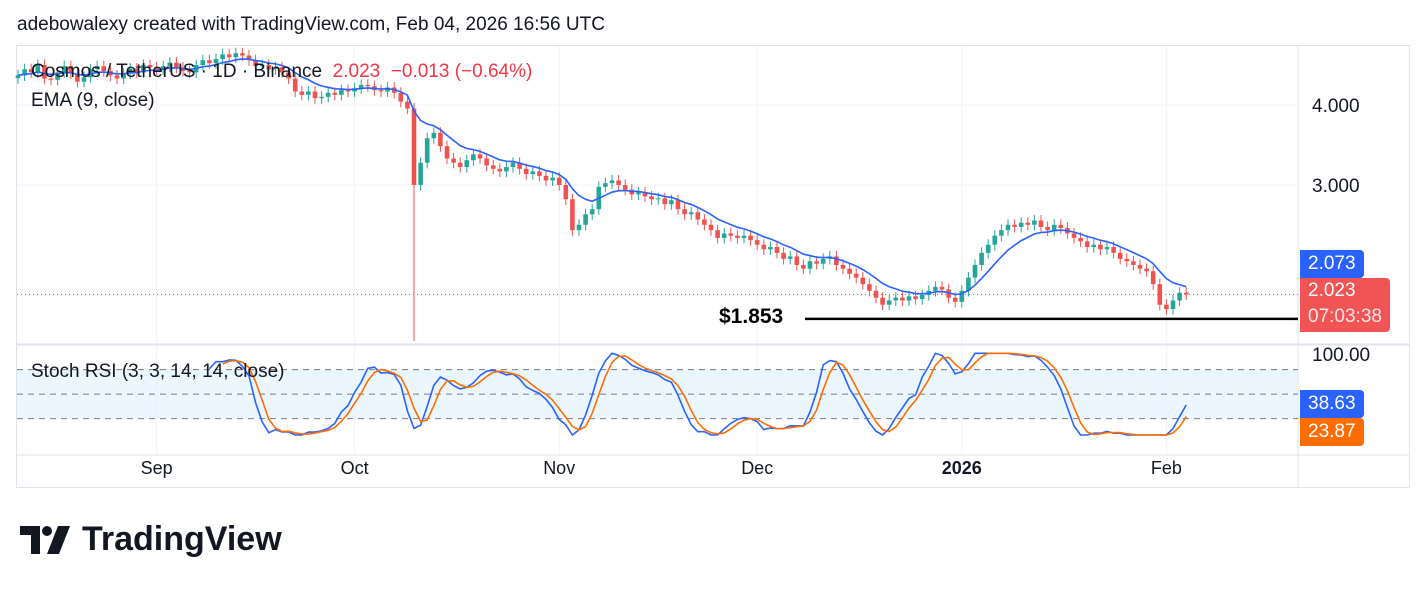 This screenshot has height=591, width=1428. I want to click on time-axis-label: Feb, so click(1166, 468).